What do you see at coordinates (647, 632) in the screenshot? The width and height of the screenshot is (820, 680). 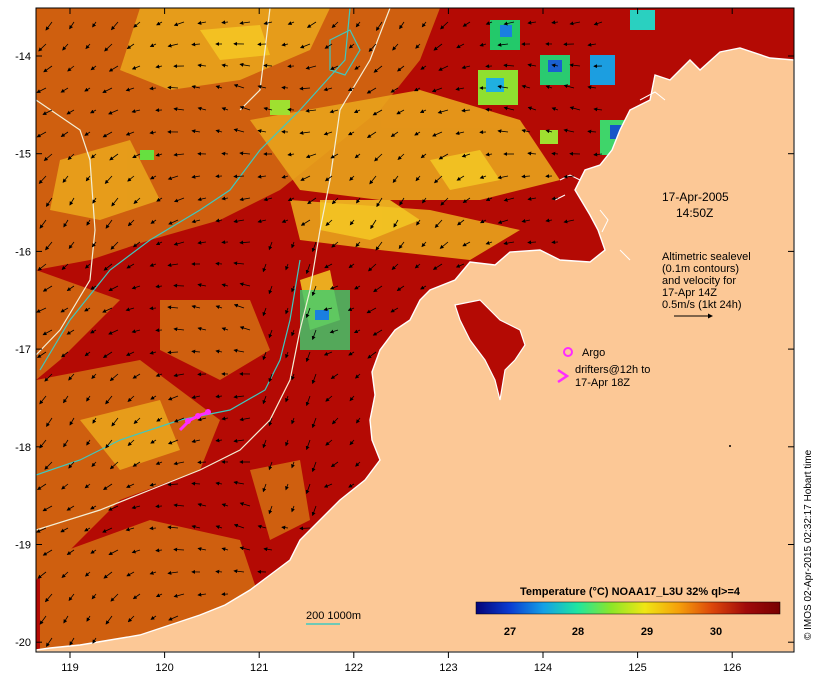 I see `colorbar-tick-label: 29` at bounding box center [647, 632].